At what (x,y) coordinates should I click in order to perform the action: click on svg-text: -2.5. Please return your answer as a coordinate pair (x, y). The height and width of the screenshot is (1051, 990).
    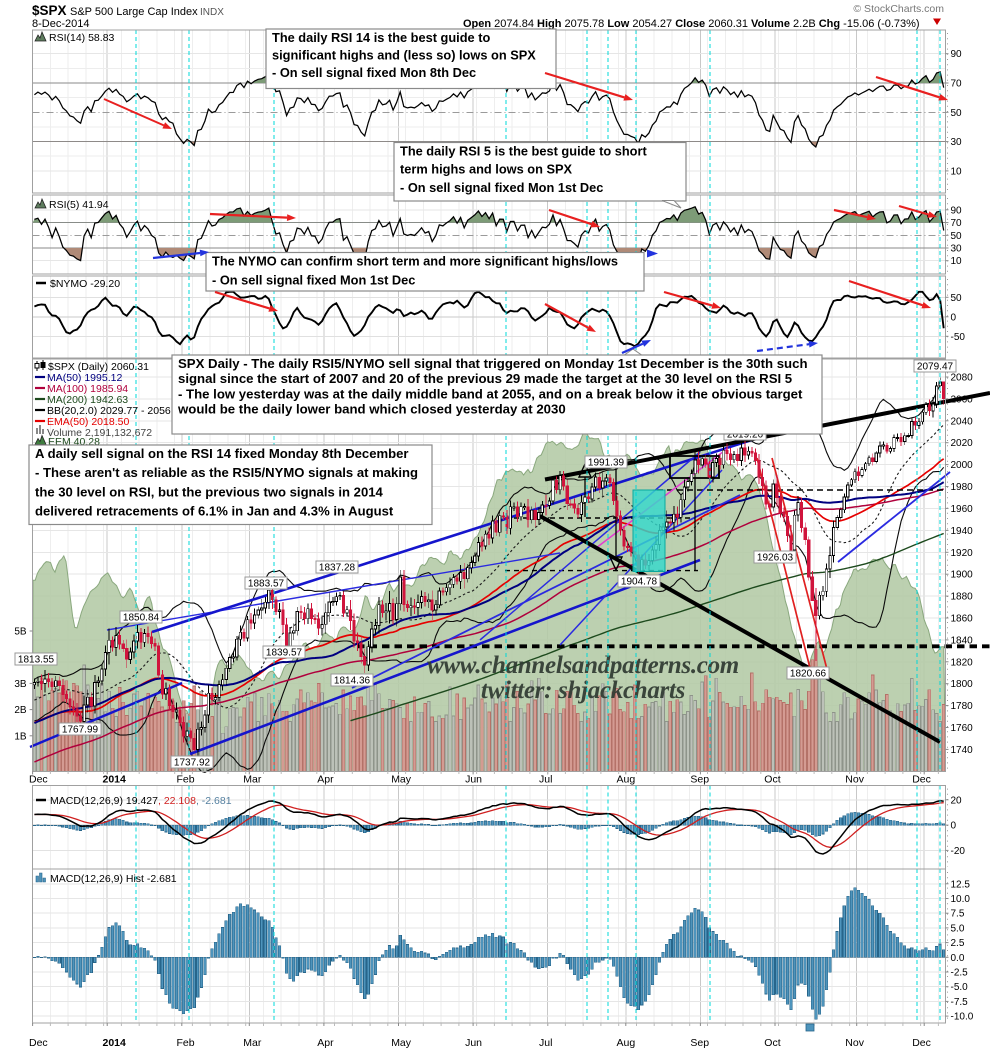
    Looking at the image, I should click on (960, 973).